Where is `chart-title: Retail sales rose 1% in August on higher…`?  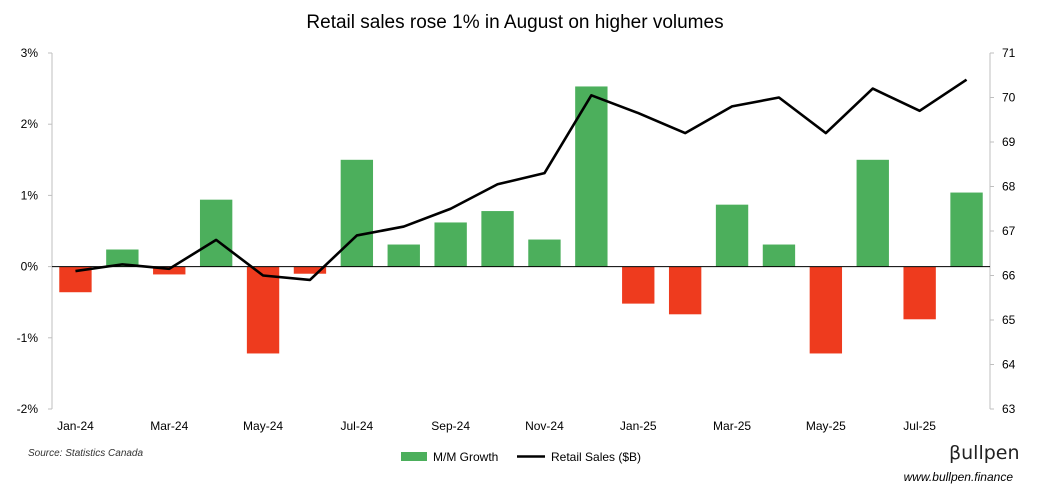
chart-title: Retail sales rose 1% in August on higher… is located at coordinates (514, 22).